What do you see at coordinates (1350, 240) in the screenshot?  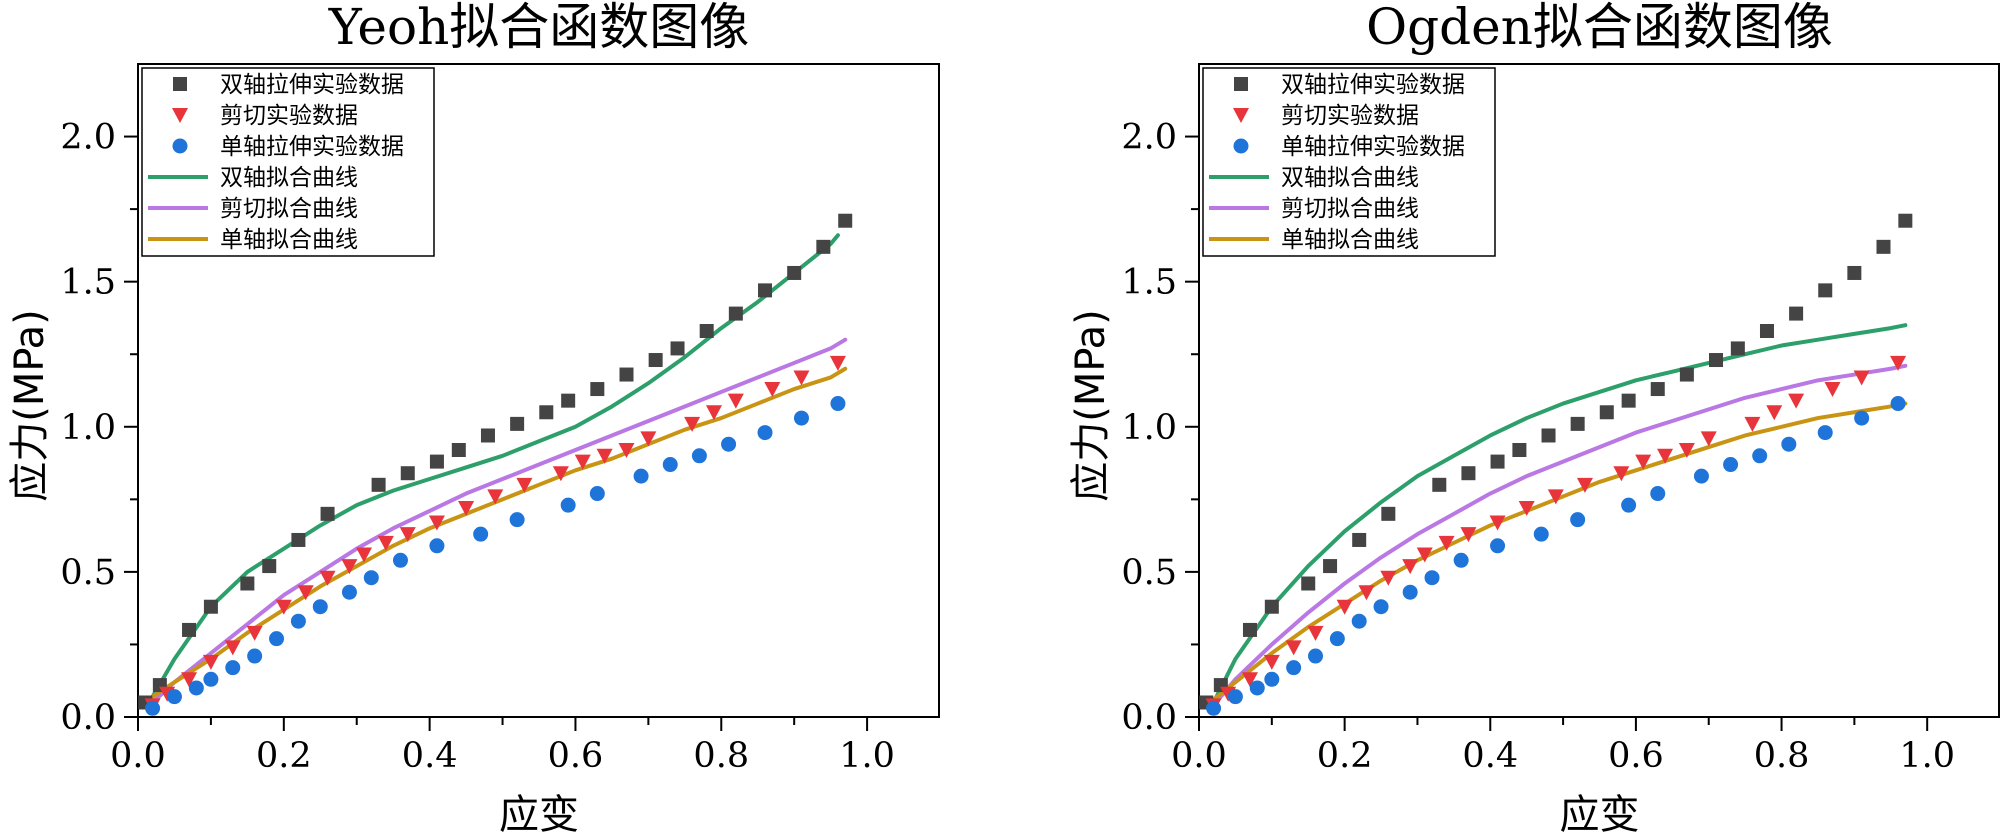 I see `legend-label: 单轴拟合曲线` at bounding box center [1350, 240].